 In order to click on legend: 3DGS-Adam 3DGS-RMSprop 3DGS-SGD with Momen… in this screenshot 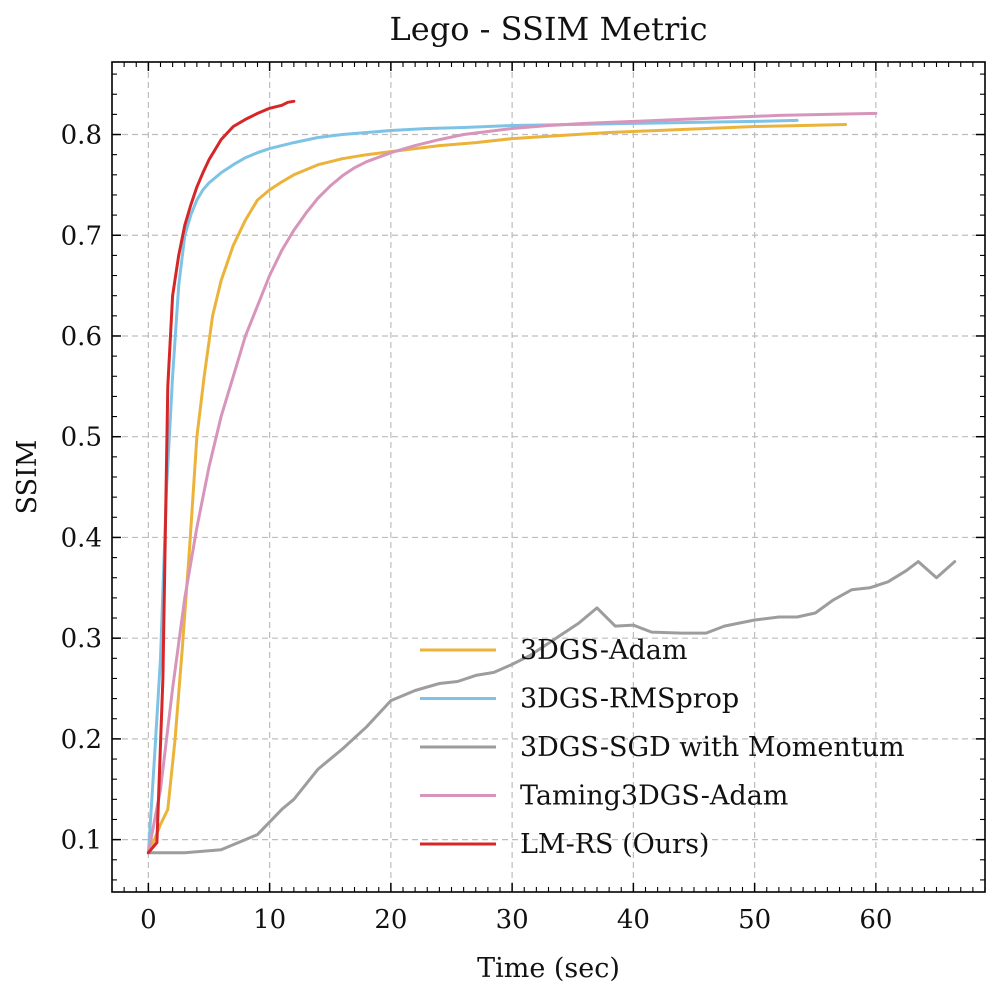, I will do `click(662, 747)`.